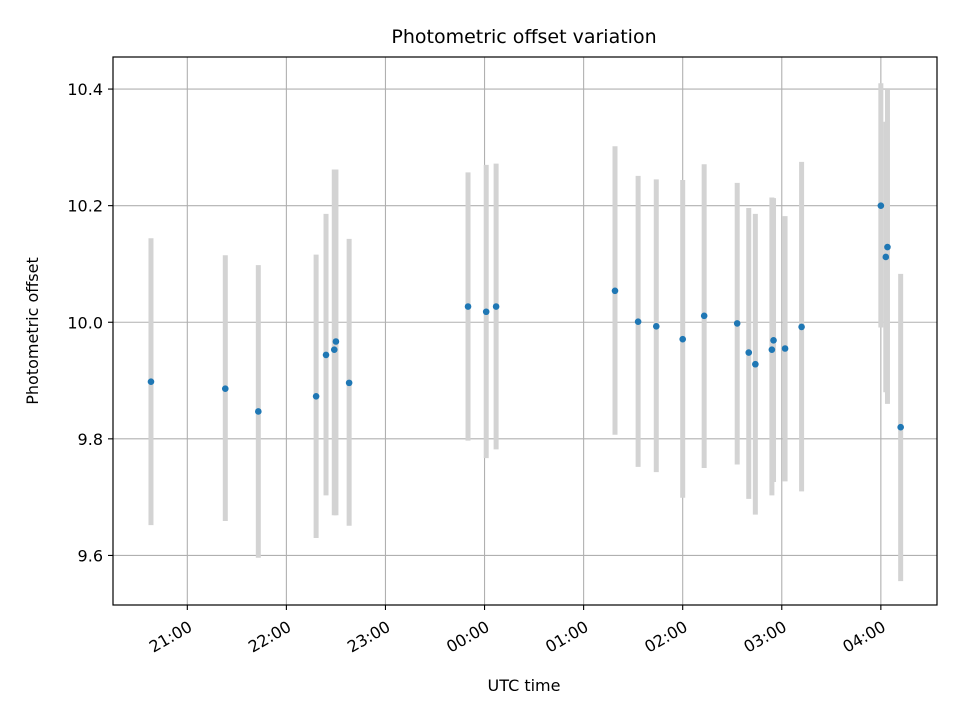 This screenshot has width=960, height=720. Describe the element at coordinates (90, 439) in the screenshot. I see `y-tick-label: 9.8` at that location.